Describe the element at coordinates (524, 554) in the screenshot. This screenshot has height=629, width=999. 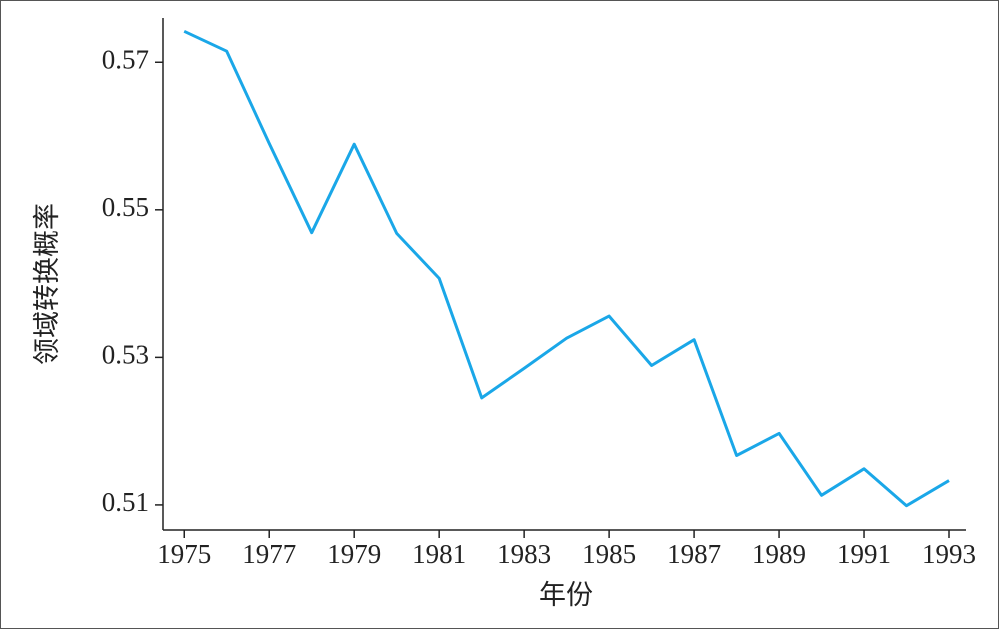
I see `x-tick-label: 1983` at that location.